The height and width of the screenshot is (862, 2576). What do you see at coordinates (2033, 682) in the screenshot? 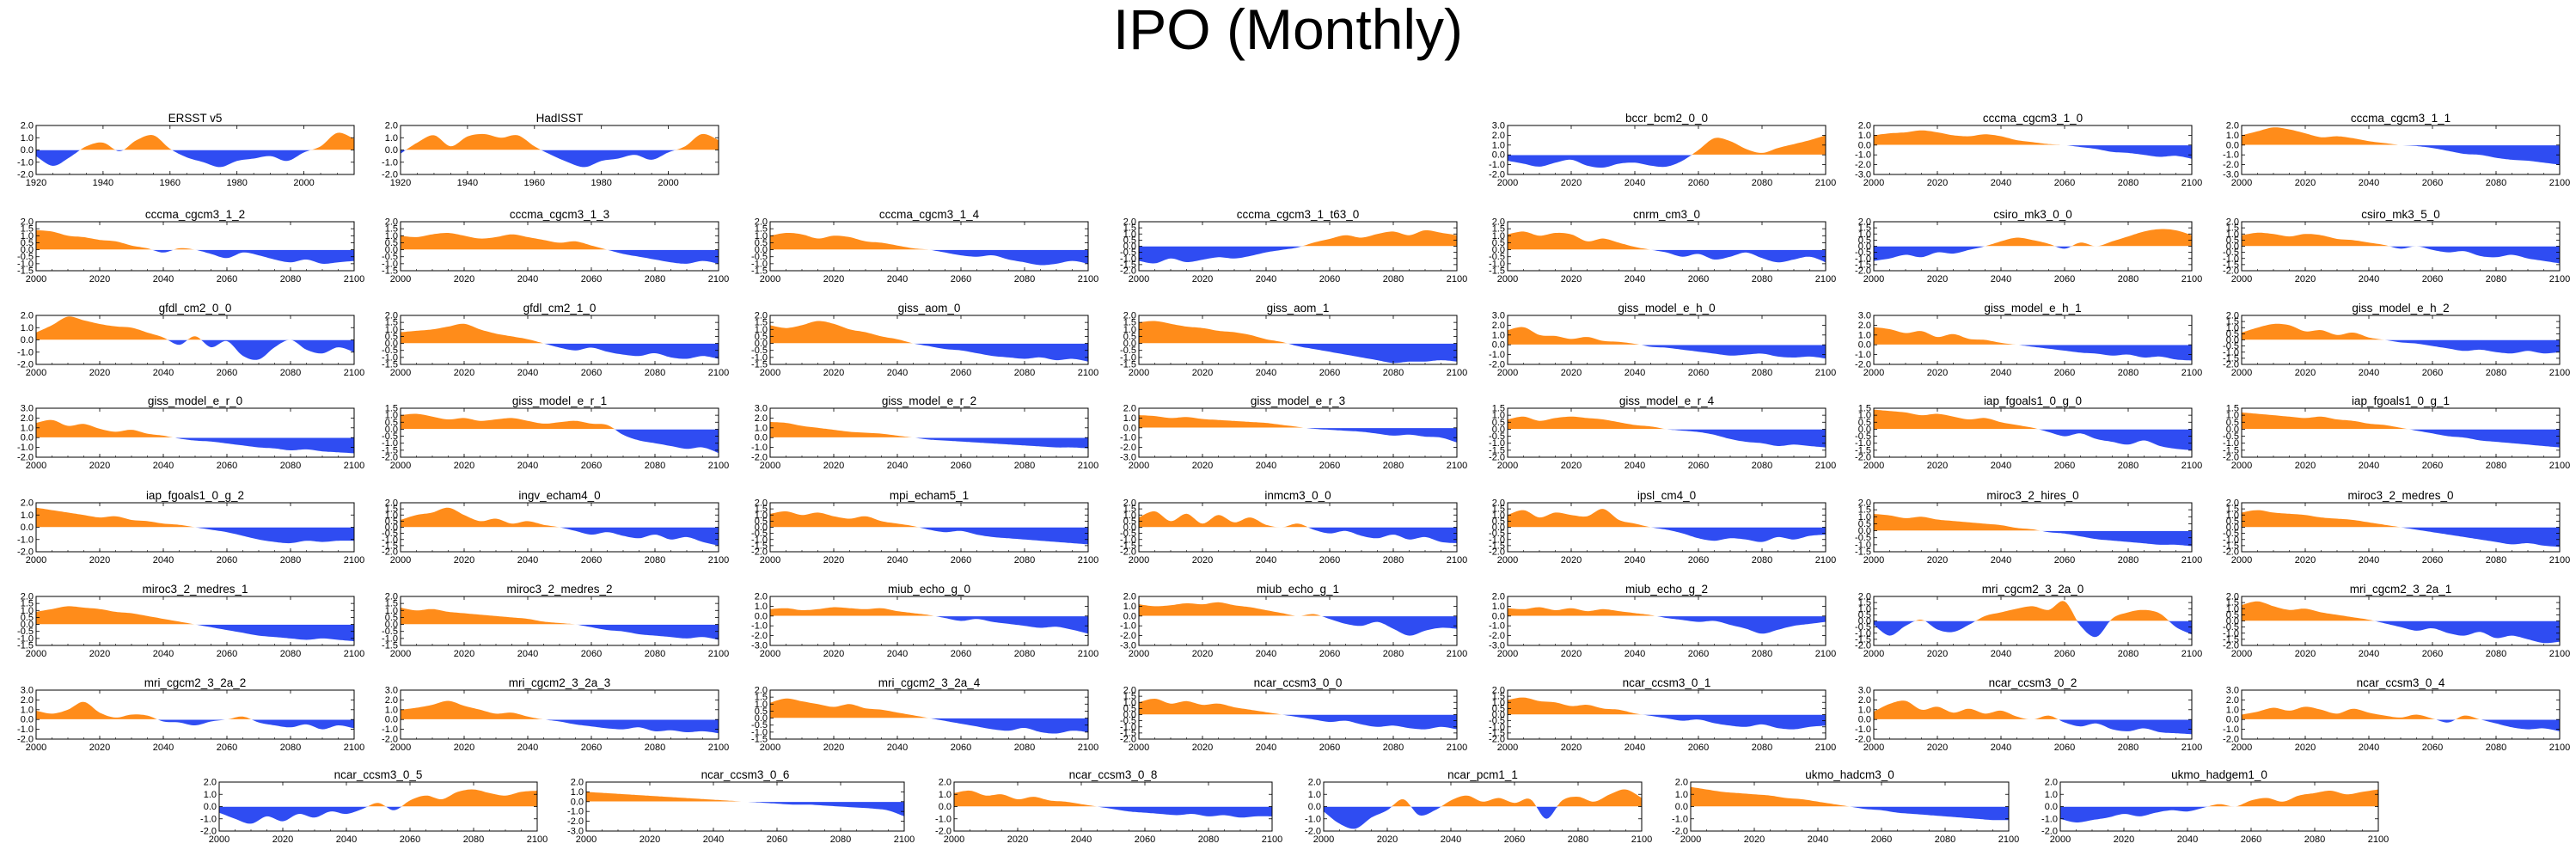
I see `panel-title: ncar_ccsm3_0_2` at bounding box center [2033, 682].